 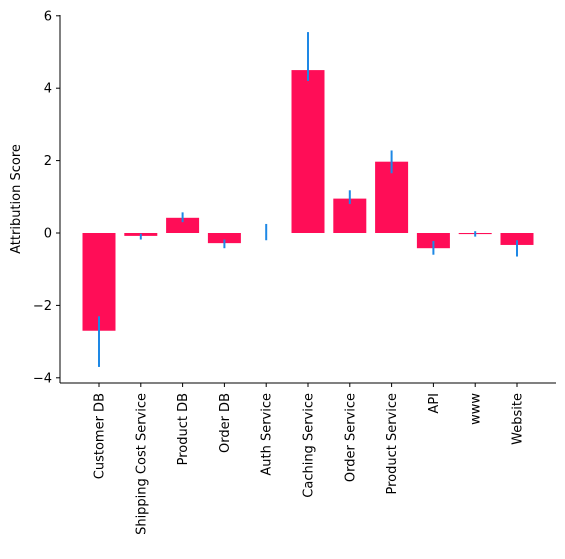 What do you see at coordinates (141, 464) in the screenshot?
I see `x-tick-label: Shipping Cost Service` at bounding box center [141, 464].